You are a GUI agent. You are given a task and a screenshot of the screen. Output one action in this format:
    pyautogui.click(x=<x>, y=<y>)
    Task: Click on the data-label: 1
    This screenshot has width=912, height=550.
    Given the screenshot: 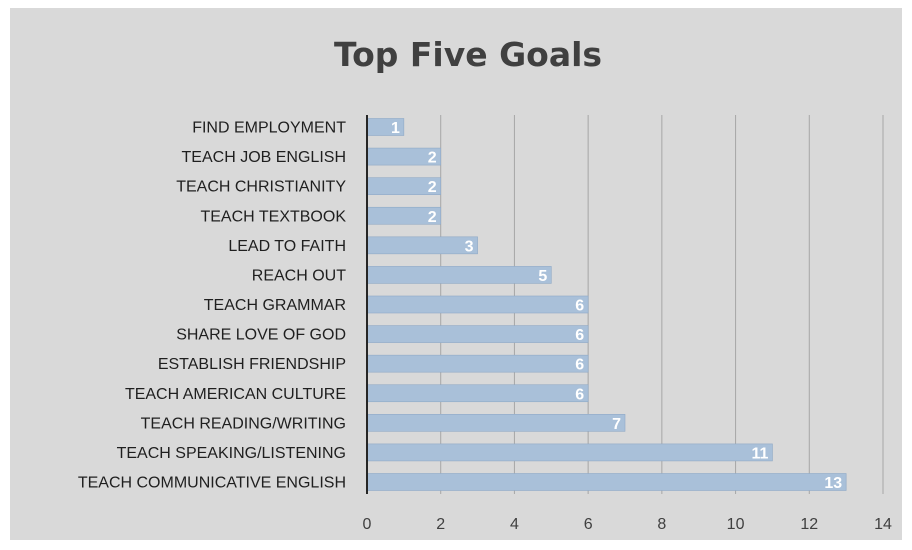 What is the action you would take?
    pyautogui.click(x=395, y=128)
    